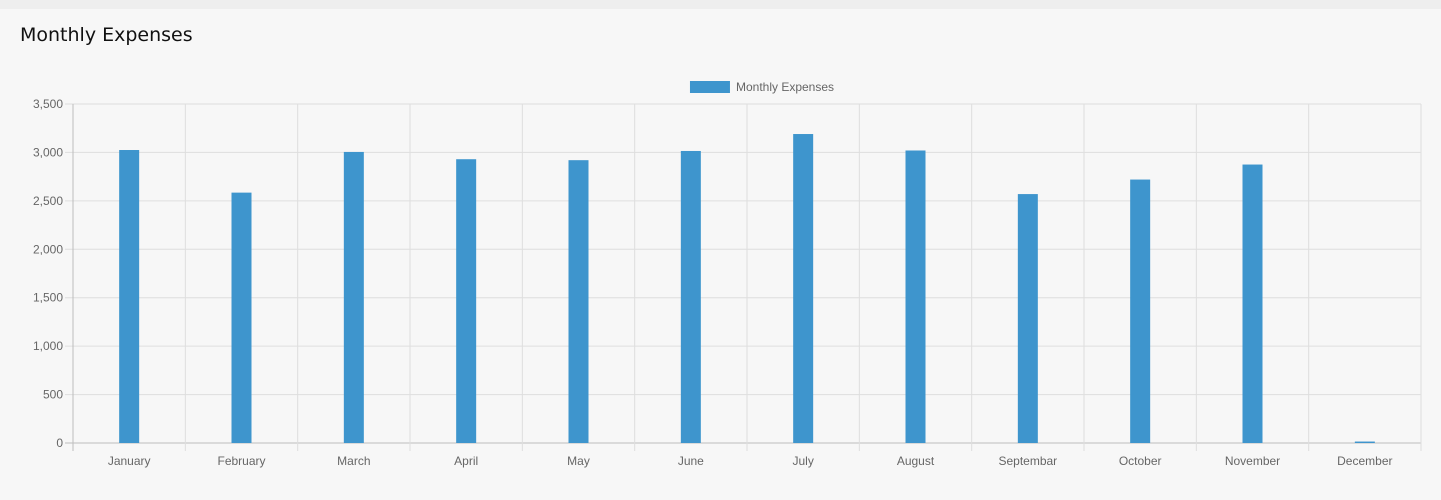 This screenshot has width=1441, height=500. I want to click on x-tick-label: Septembar, so click(1027, 461).